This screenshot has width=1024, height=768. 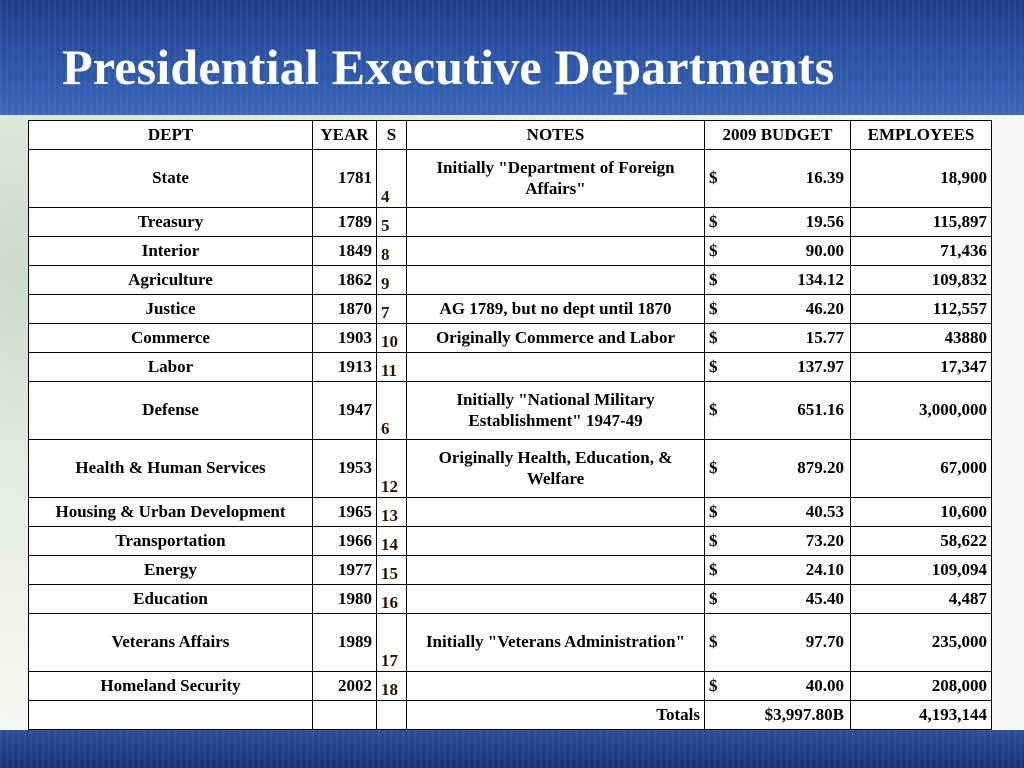 I want to click on budget-cell: $24.10, so click(x=777, y=570).